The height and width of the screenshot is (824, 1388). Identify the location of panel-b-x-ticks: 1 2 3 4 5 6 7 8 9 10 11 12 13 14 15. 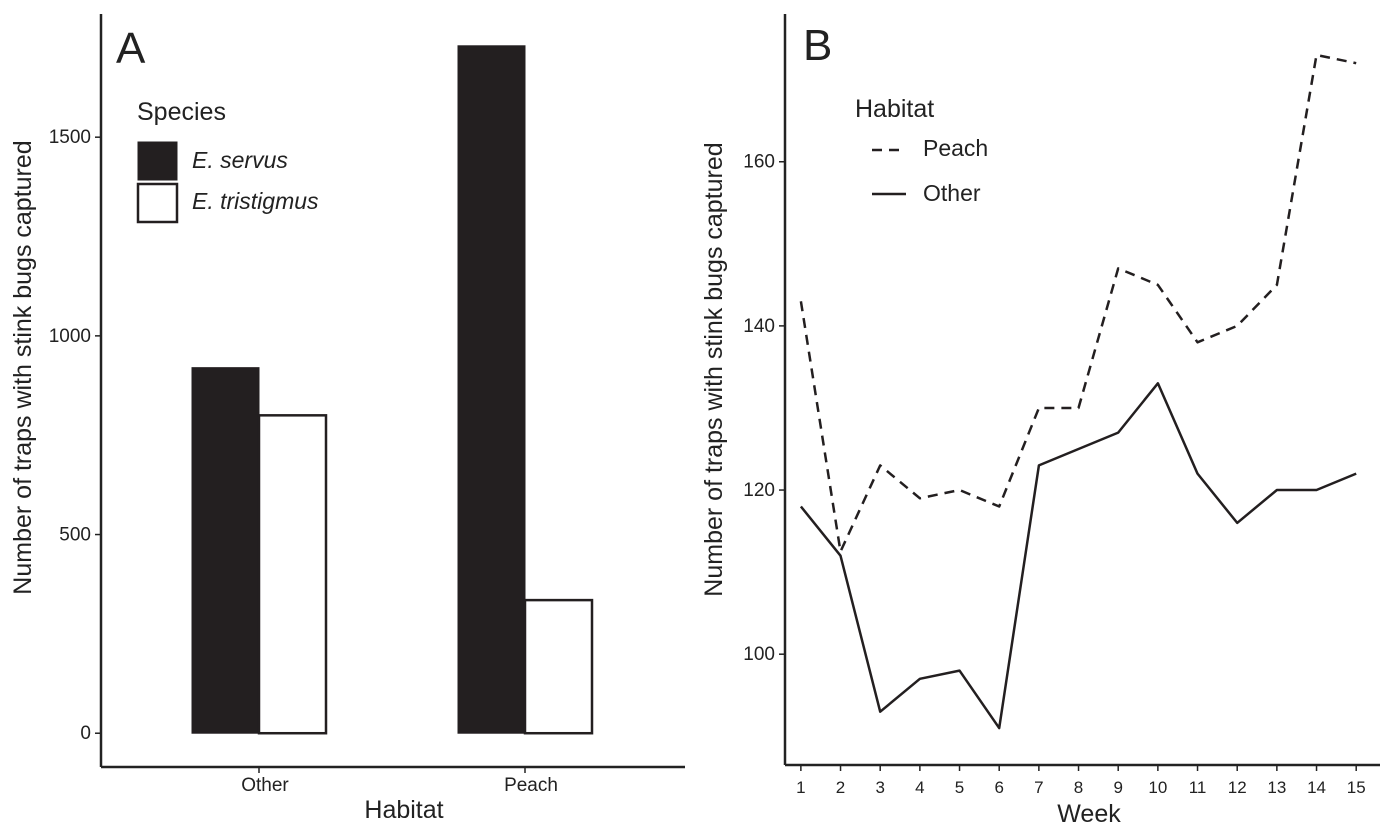
(1081, 781).